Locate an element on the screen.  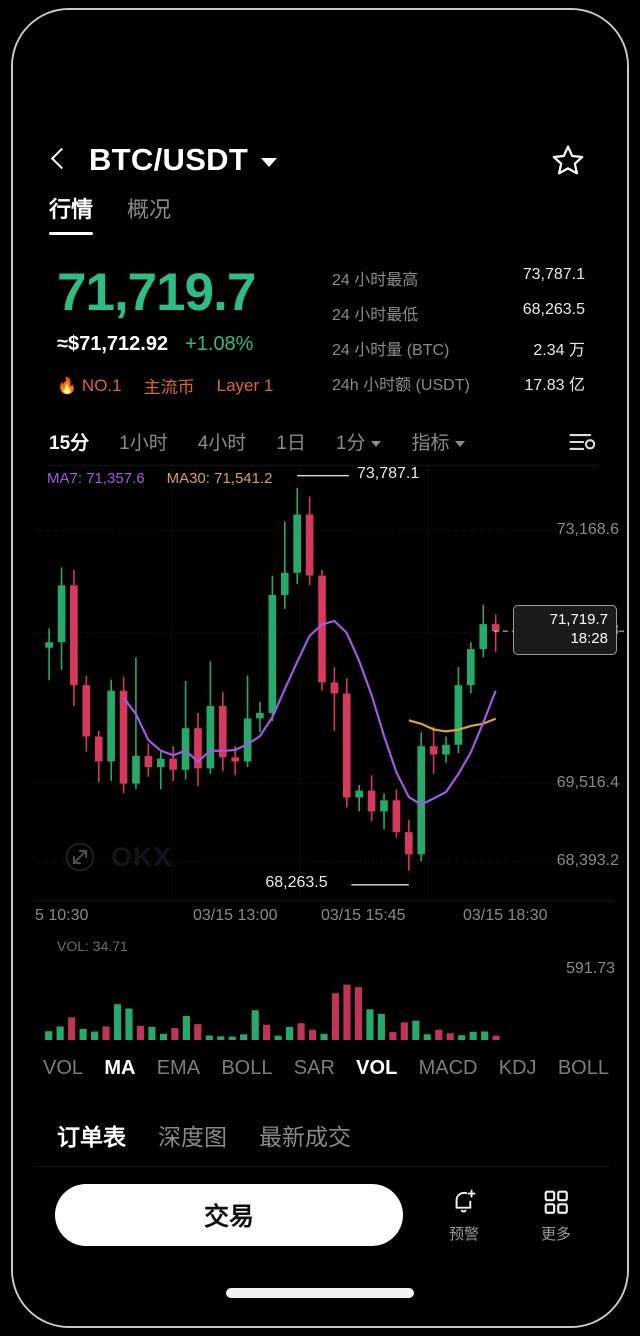
x-axis-label: 03/15 18:30 is located at coordinates (505, 915).